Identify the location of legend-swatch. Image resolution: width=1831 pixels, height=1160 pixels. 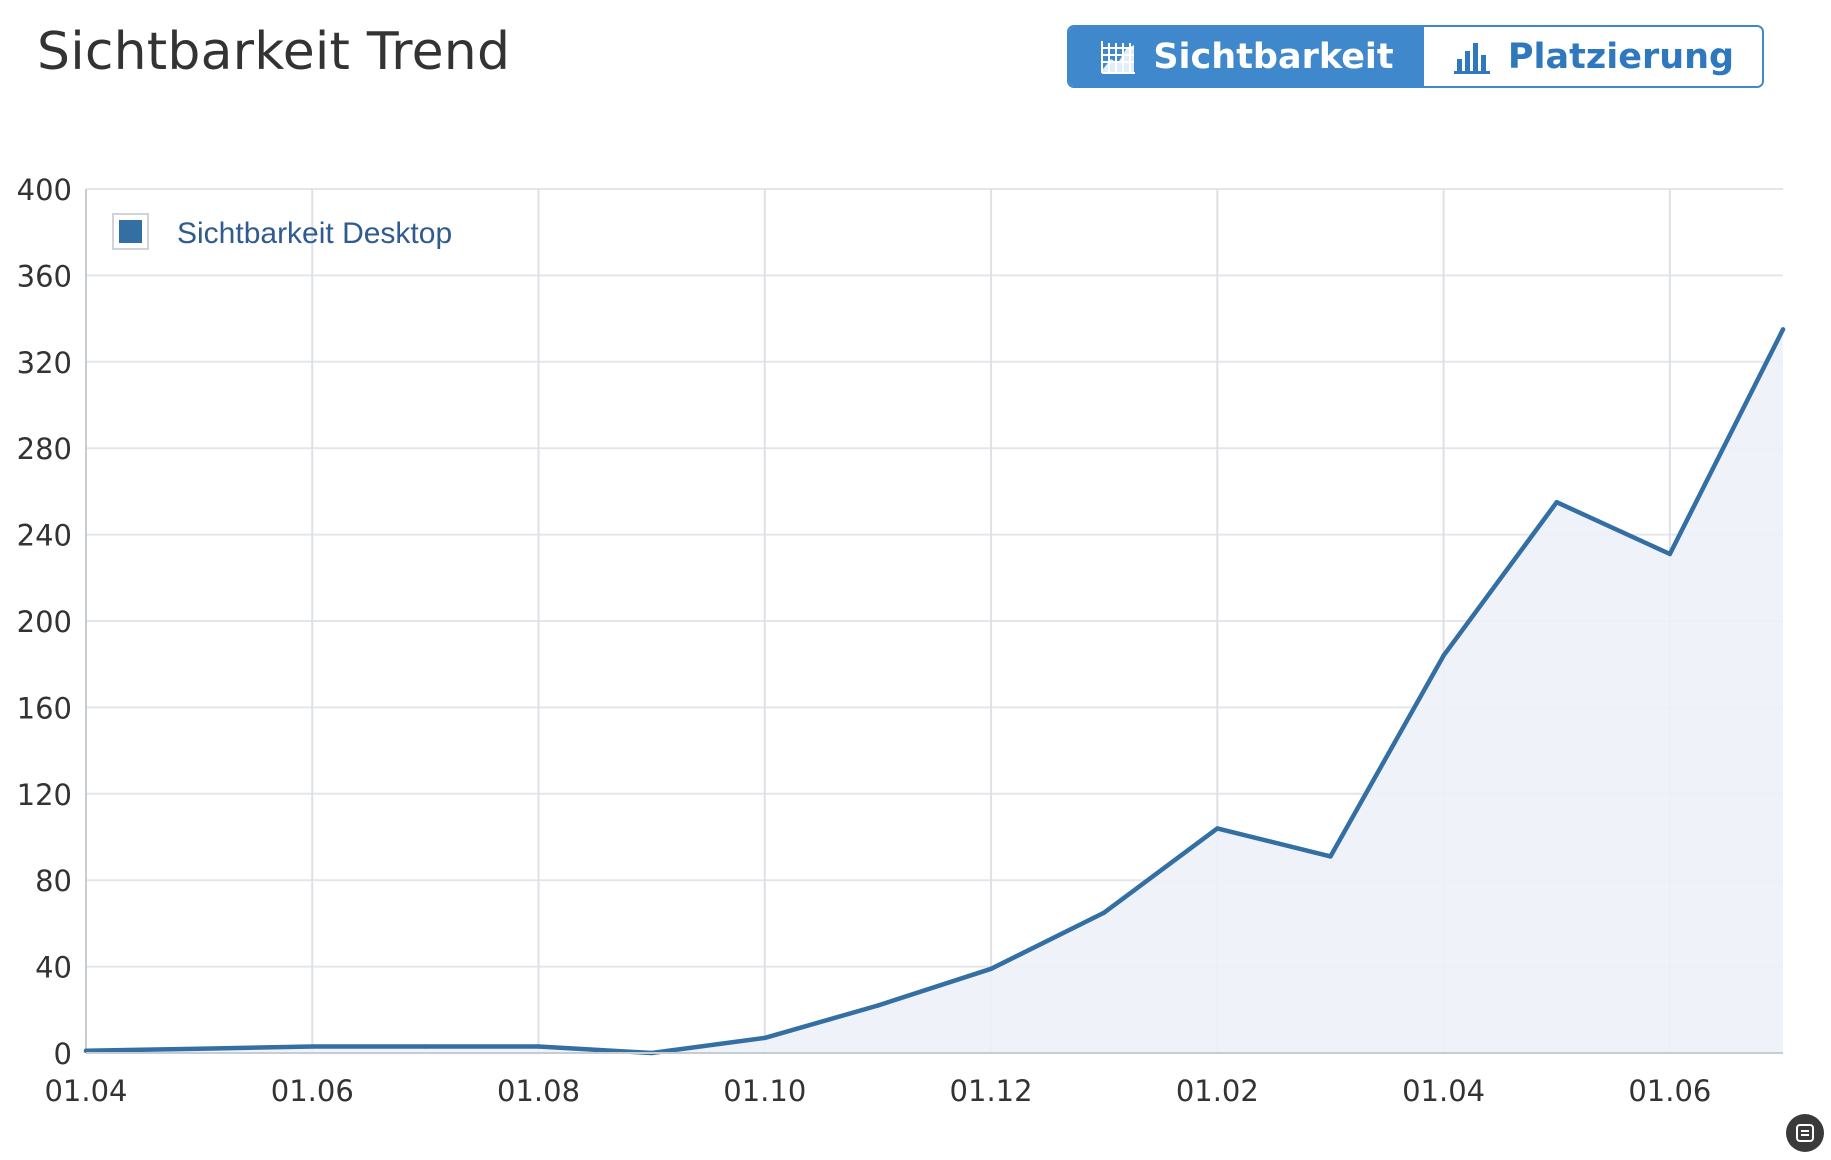
(130, 231).